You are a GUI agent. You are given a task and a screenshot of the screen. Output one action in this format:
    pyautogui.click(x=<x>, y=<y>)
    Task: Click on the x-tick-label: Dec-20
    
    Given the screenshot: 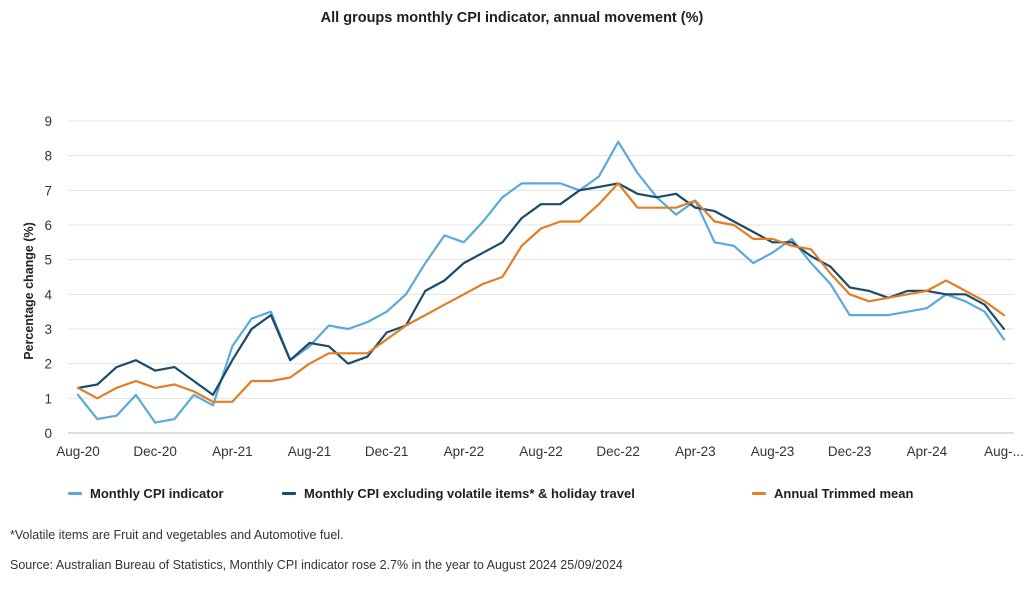 What is the action you would take?
    pyautogui.click(x=155, y=451)
    